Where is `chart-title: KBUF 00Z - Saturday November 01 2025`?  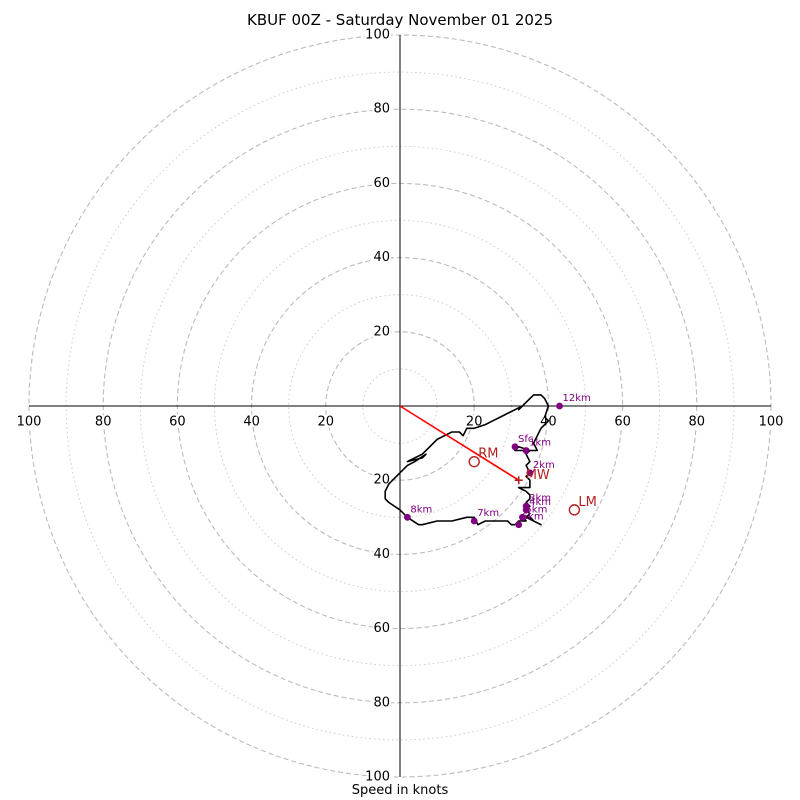
chart-title: KBUF 00Z - Saturday November 01 2025 is located at coordinates (399, 20).